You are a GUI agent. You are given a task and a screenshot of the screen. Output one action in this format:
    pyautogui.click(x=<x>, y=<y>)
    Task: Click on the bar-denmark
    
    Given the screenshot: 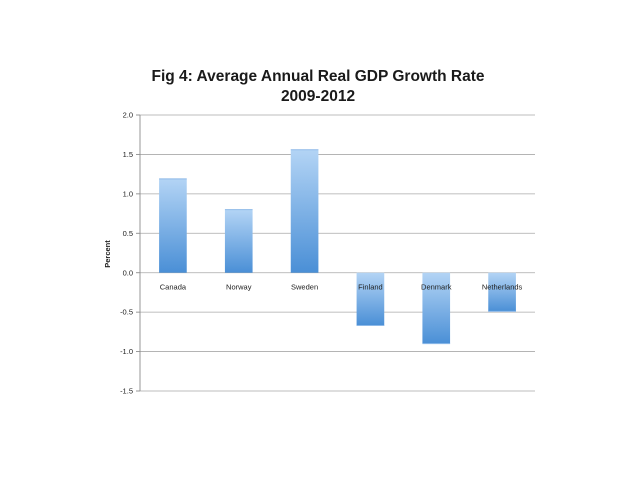 What is the action you would take?
    pyautogui.click(x=436, y=308)
    